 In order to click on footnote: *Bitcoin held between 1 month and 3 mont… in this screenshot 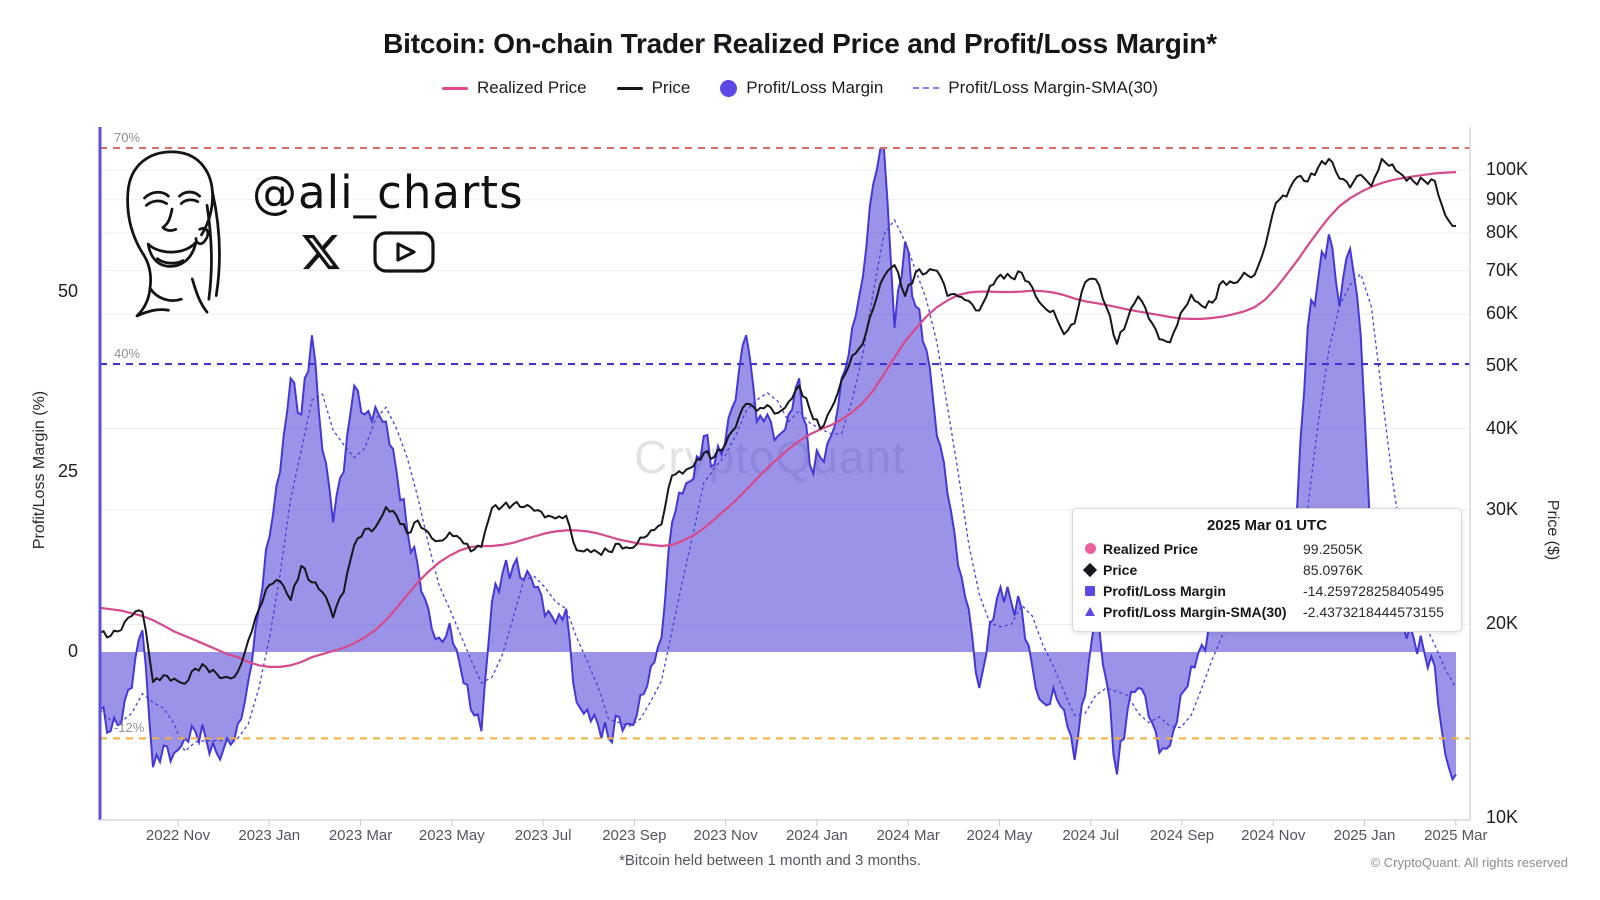, I will do `click(770, 860)`.